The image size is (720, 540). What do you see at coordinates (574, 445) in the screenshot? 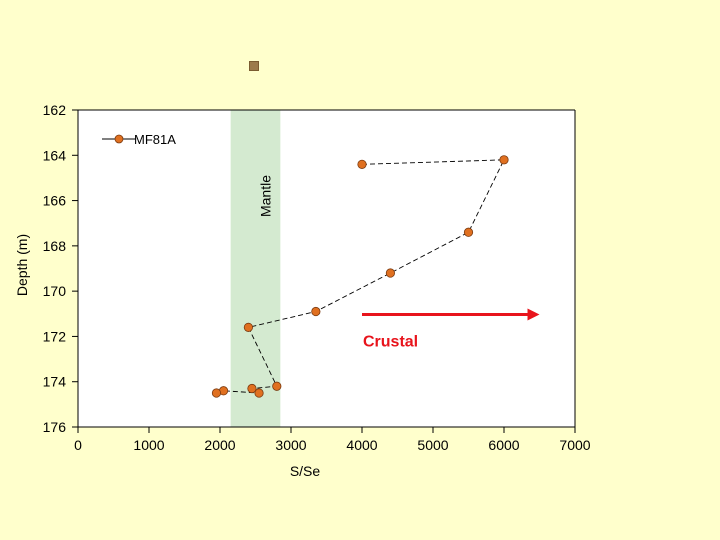
I see `x-tick-label: 7000` at bounding box center [574, 445].